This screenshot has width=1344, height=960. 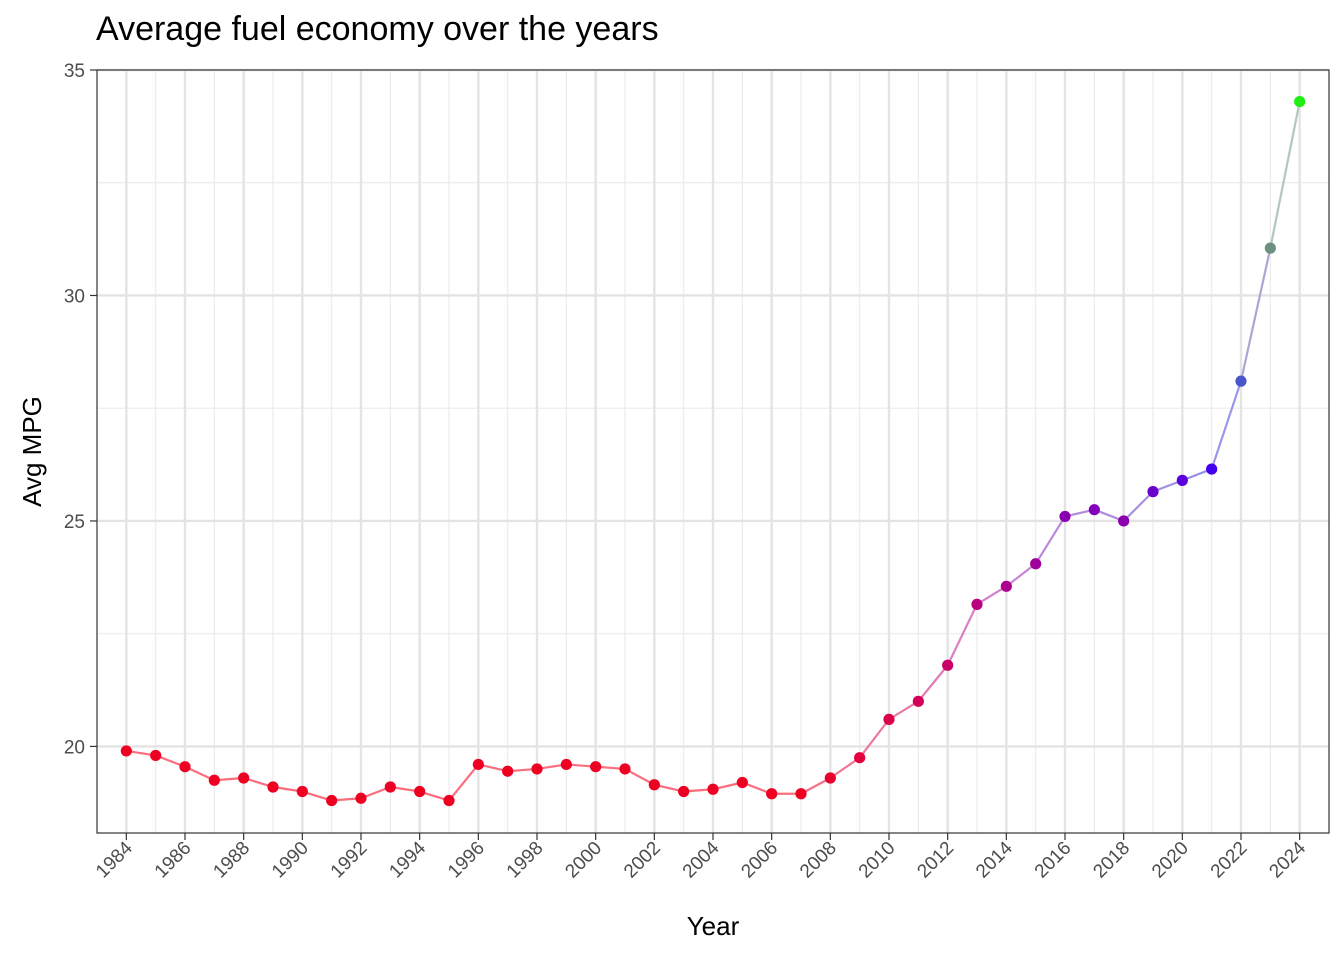 I want to click on x-tick-label: 2004, so click(x=701, y=859).